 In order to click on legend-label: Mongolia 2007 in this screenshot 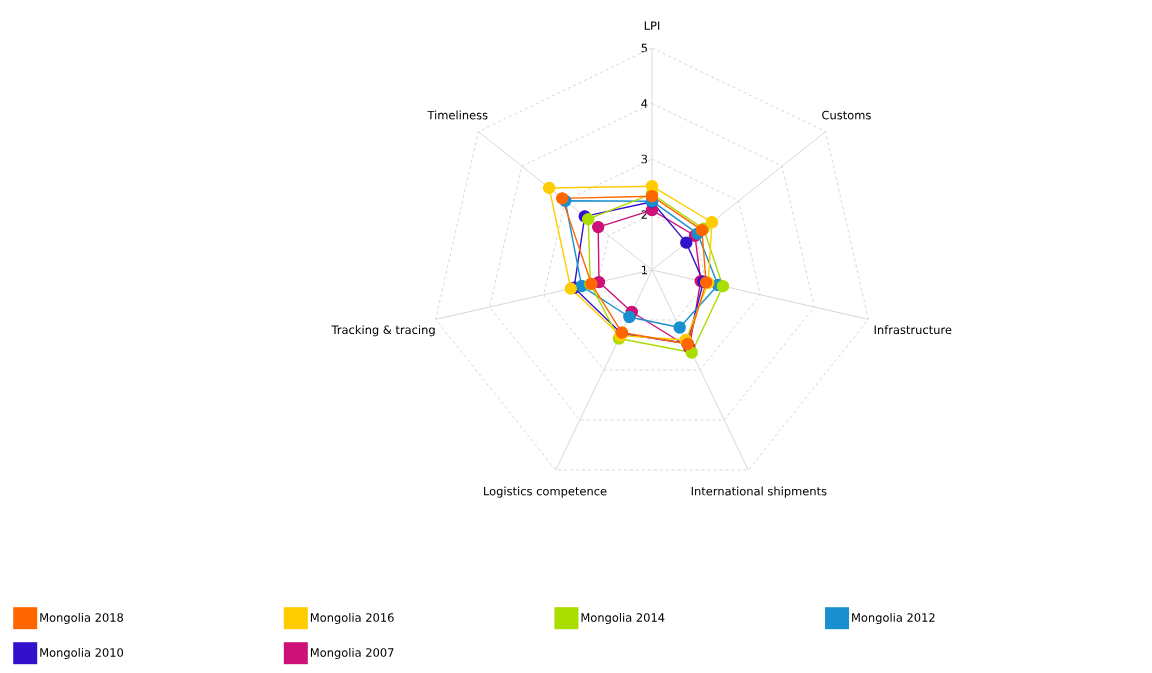, I will do `click(352, 653)`.